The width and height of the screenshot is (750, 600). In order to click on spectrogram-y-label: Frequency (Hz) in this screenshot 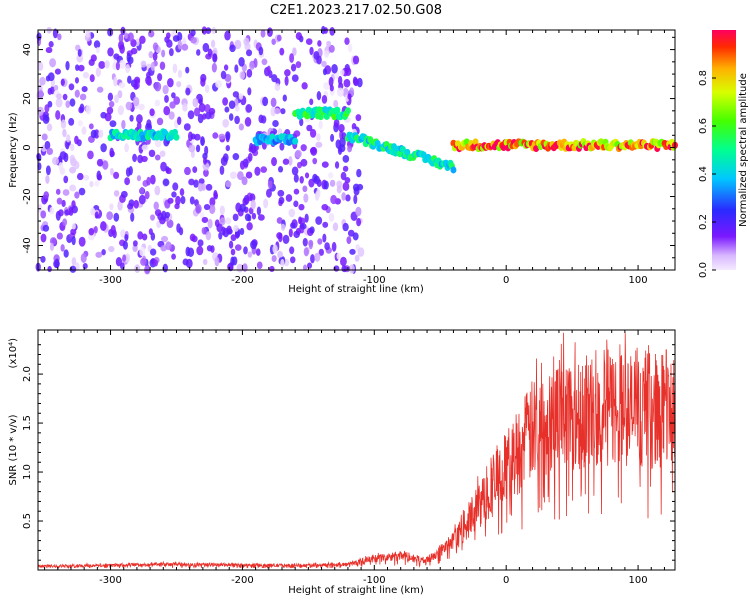, I will do `click(13, 150)`.